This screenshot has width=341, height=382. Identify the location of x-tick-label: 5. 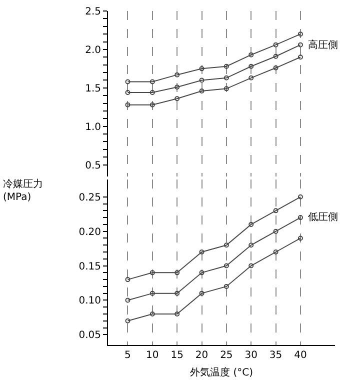
(127, 355).